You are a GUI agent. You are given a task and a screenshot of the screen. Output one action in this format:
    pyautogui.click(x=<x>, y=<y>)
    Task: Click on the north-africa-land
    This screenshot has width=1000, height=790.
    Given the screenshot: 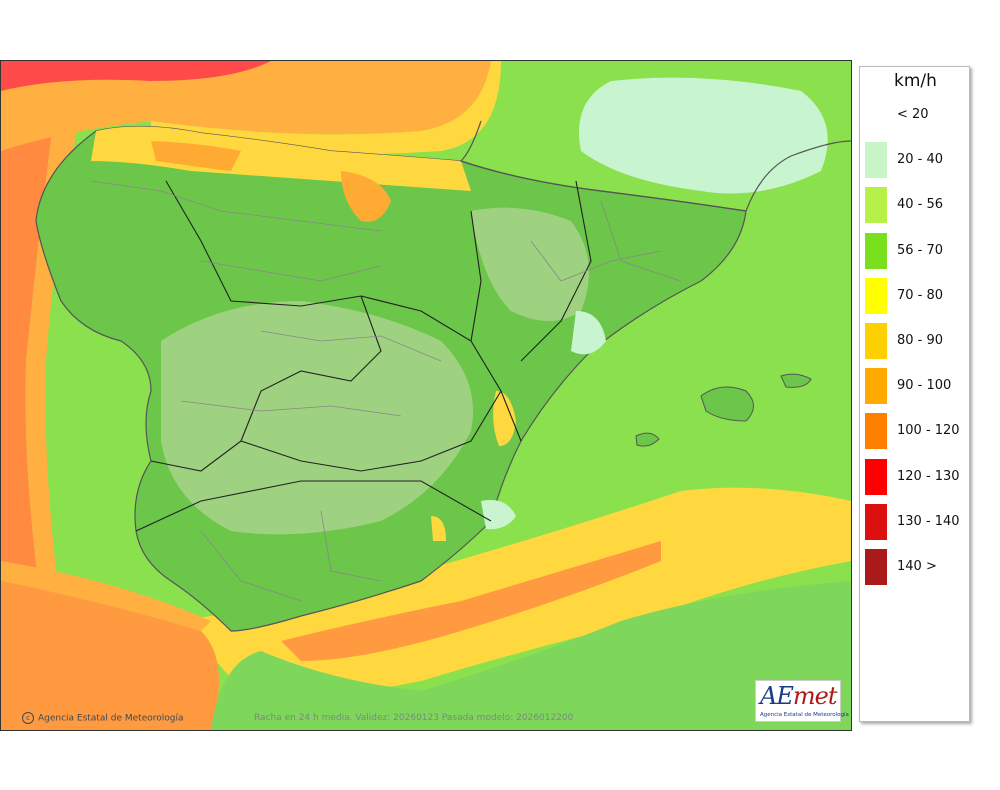 What is the action you would take?
    pyautogui.click(x=531, y=655)
    